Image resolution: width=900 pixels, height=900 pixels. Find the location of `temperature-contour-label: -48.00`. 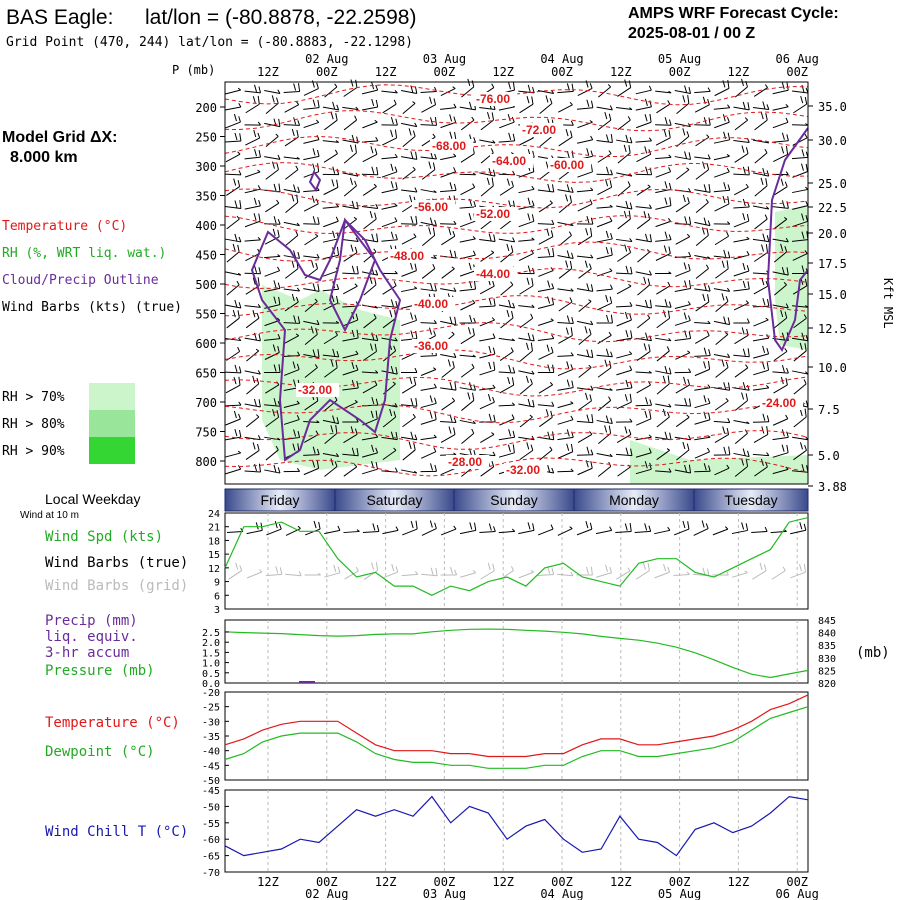

temperature-contour-label: -48.00 is located at coordinates (407, 256).